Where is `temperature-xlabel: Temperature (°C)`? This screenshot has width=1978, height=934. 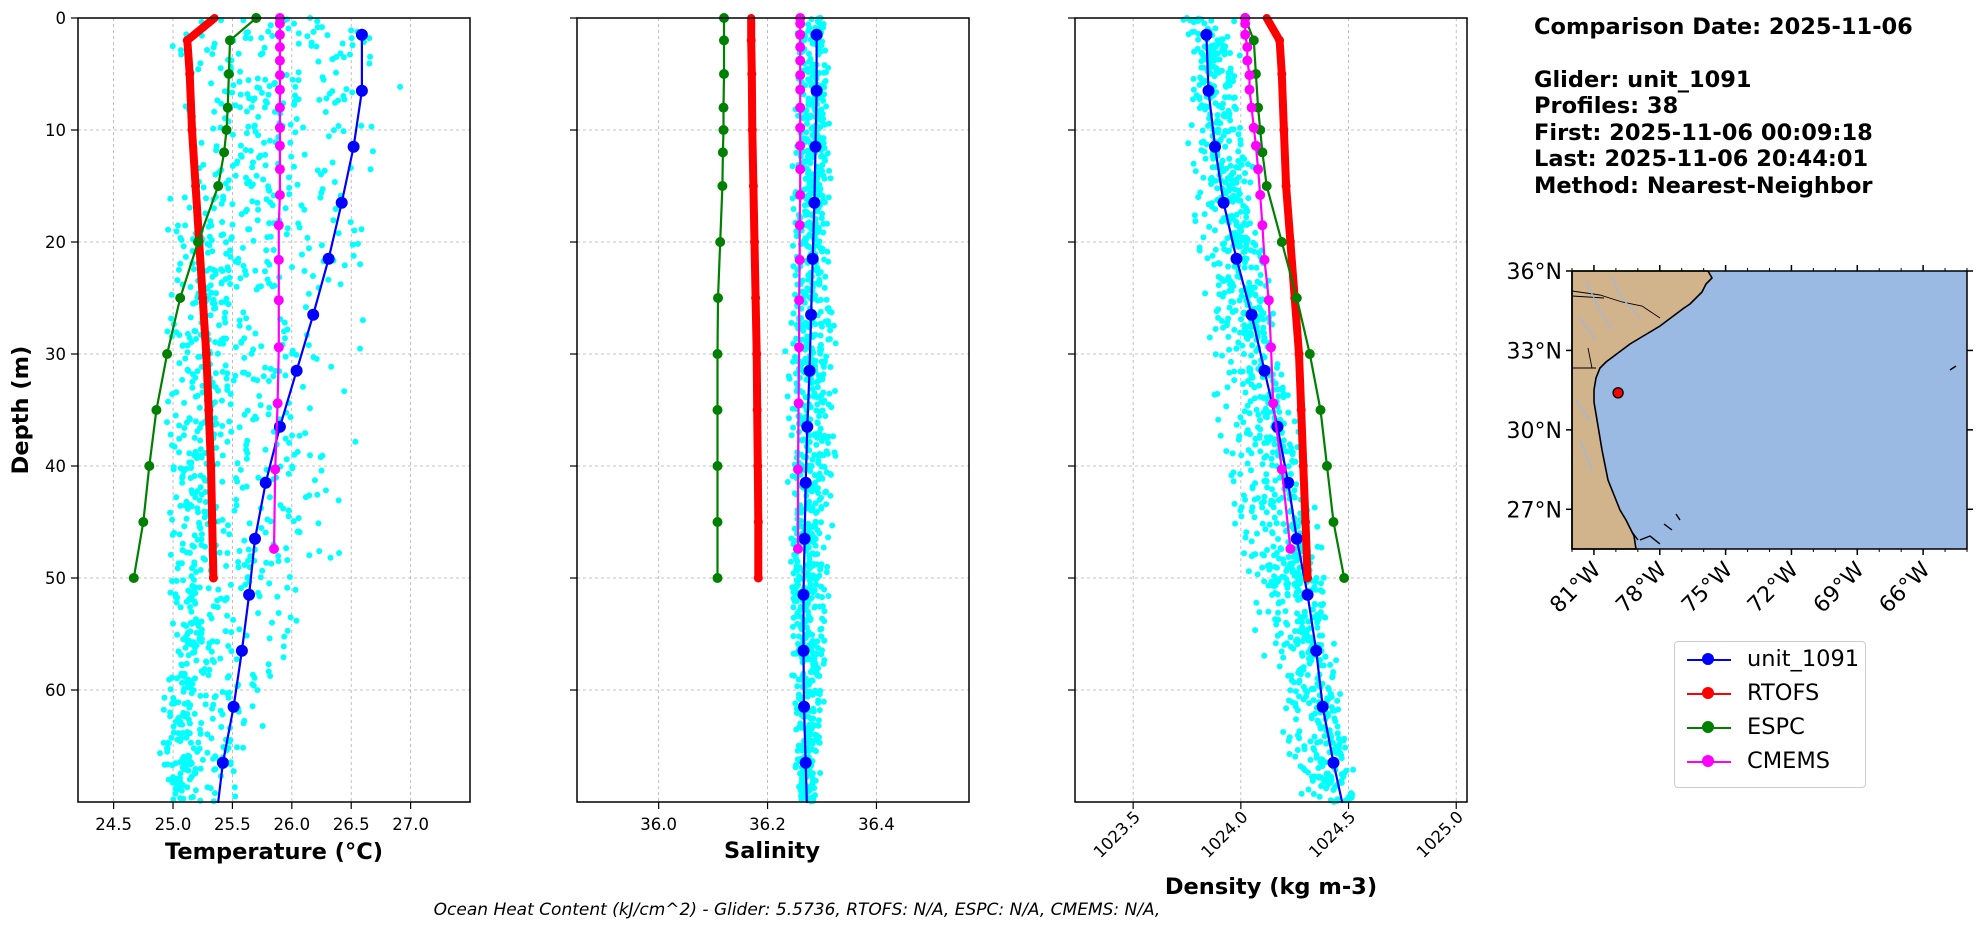 temperature-xlabel: Temperature (°C) is located at coordinates (274, 852).